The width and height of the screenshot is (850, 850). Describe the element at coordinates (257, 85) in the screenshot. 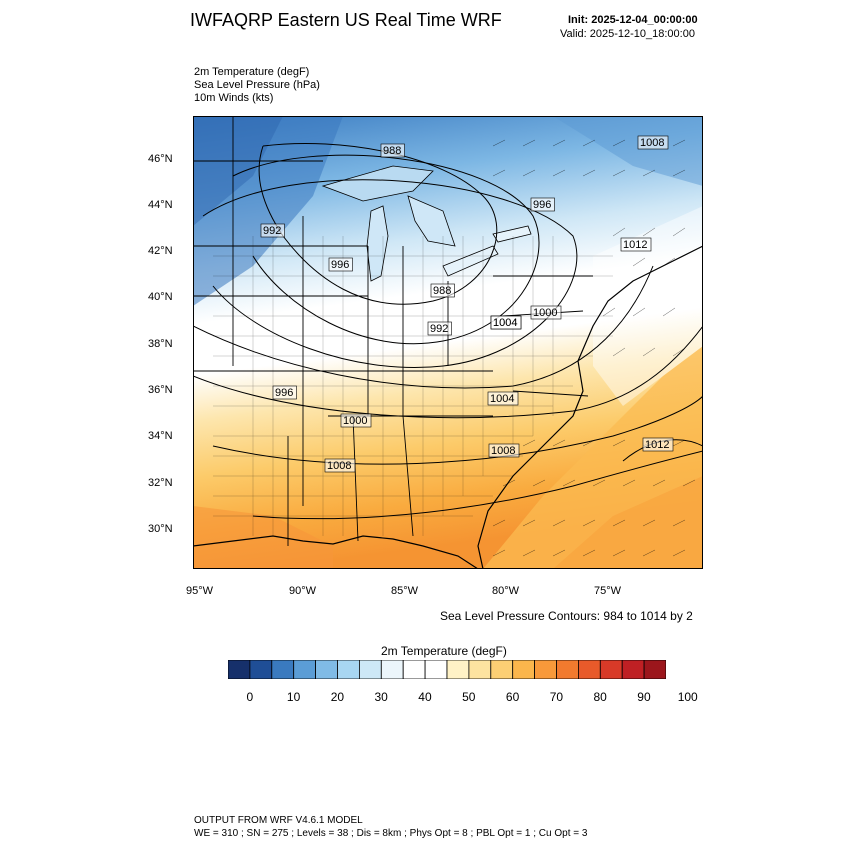

I see `field-label-pressure: Sea Level Pressure (hPa)` at that location.